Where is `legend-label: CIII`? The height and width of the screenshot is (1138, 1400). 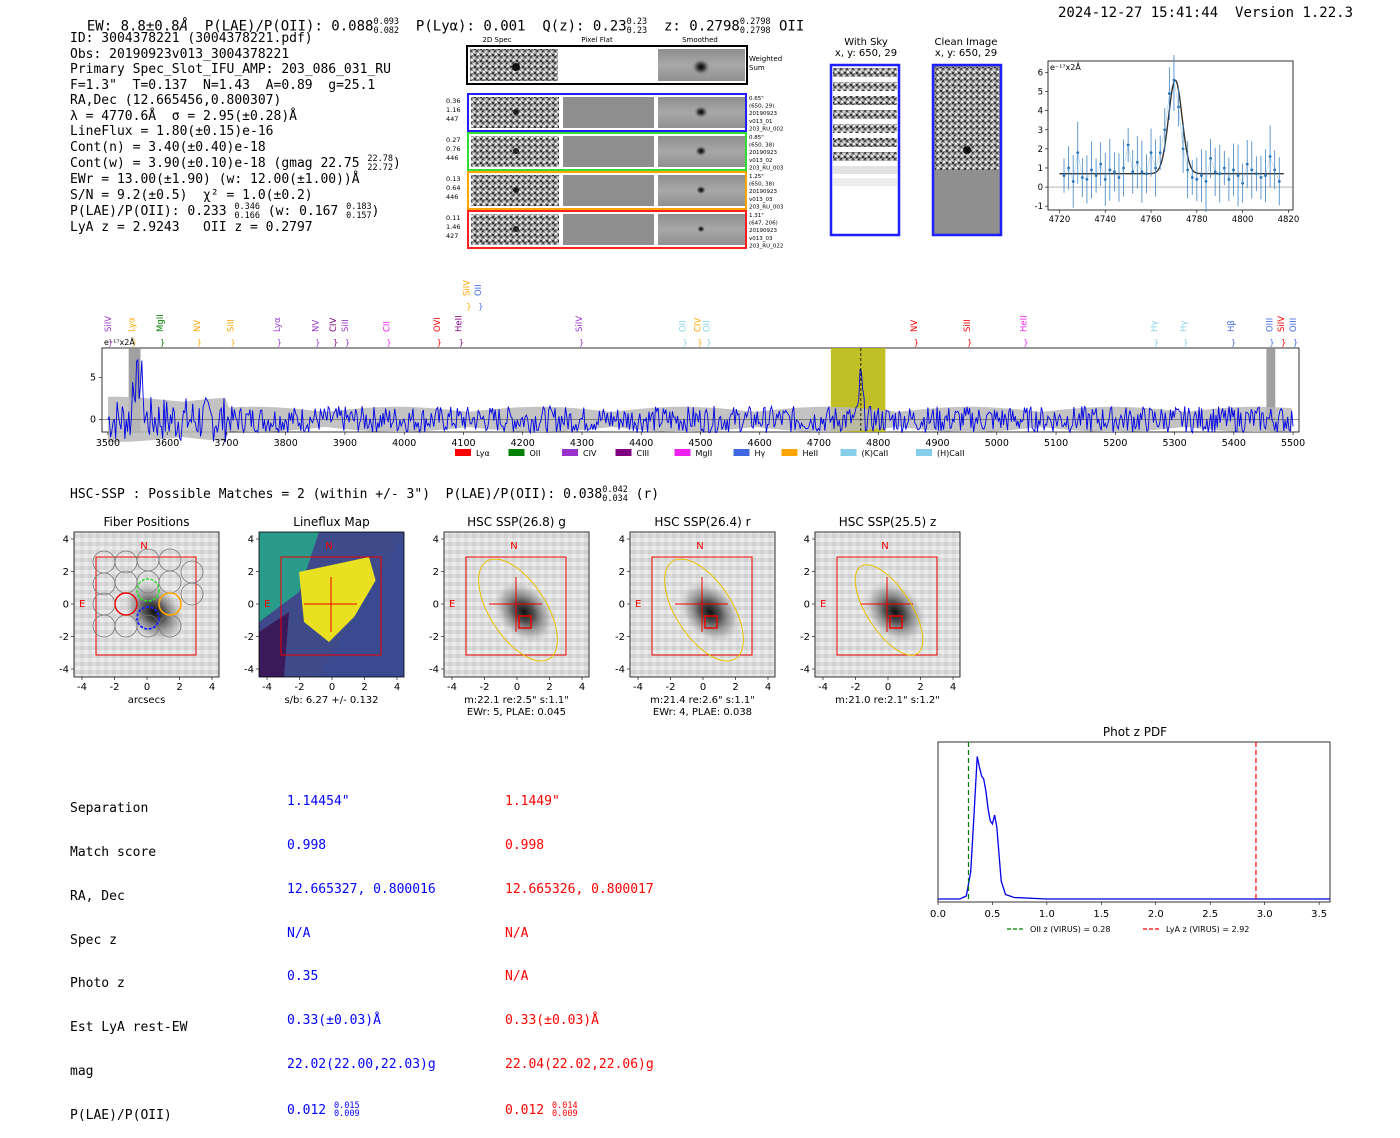 legend-label: CIII is located at coordinates (643, 453).